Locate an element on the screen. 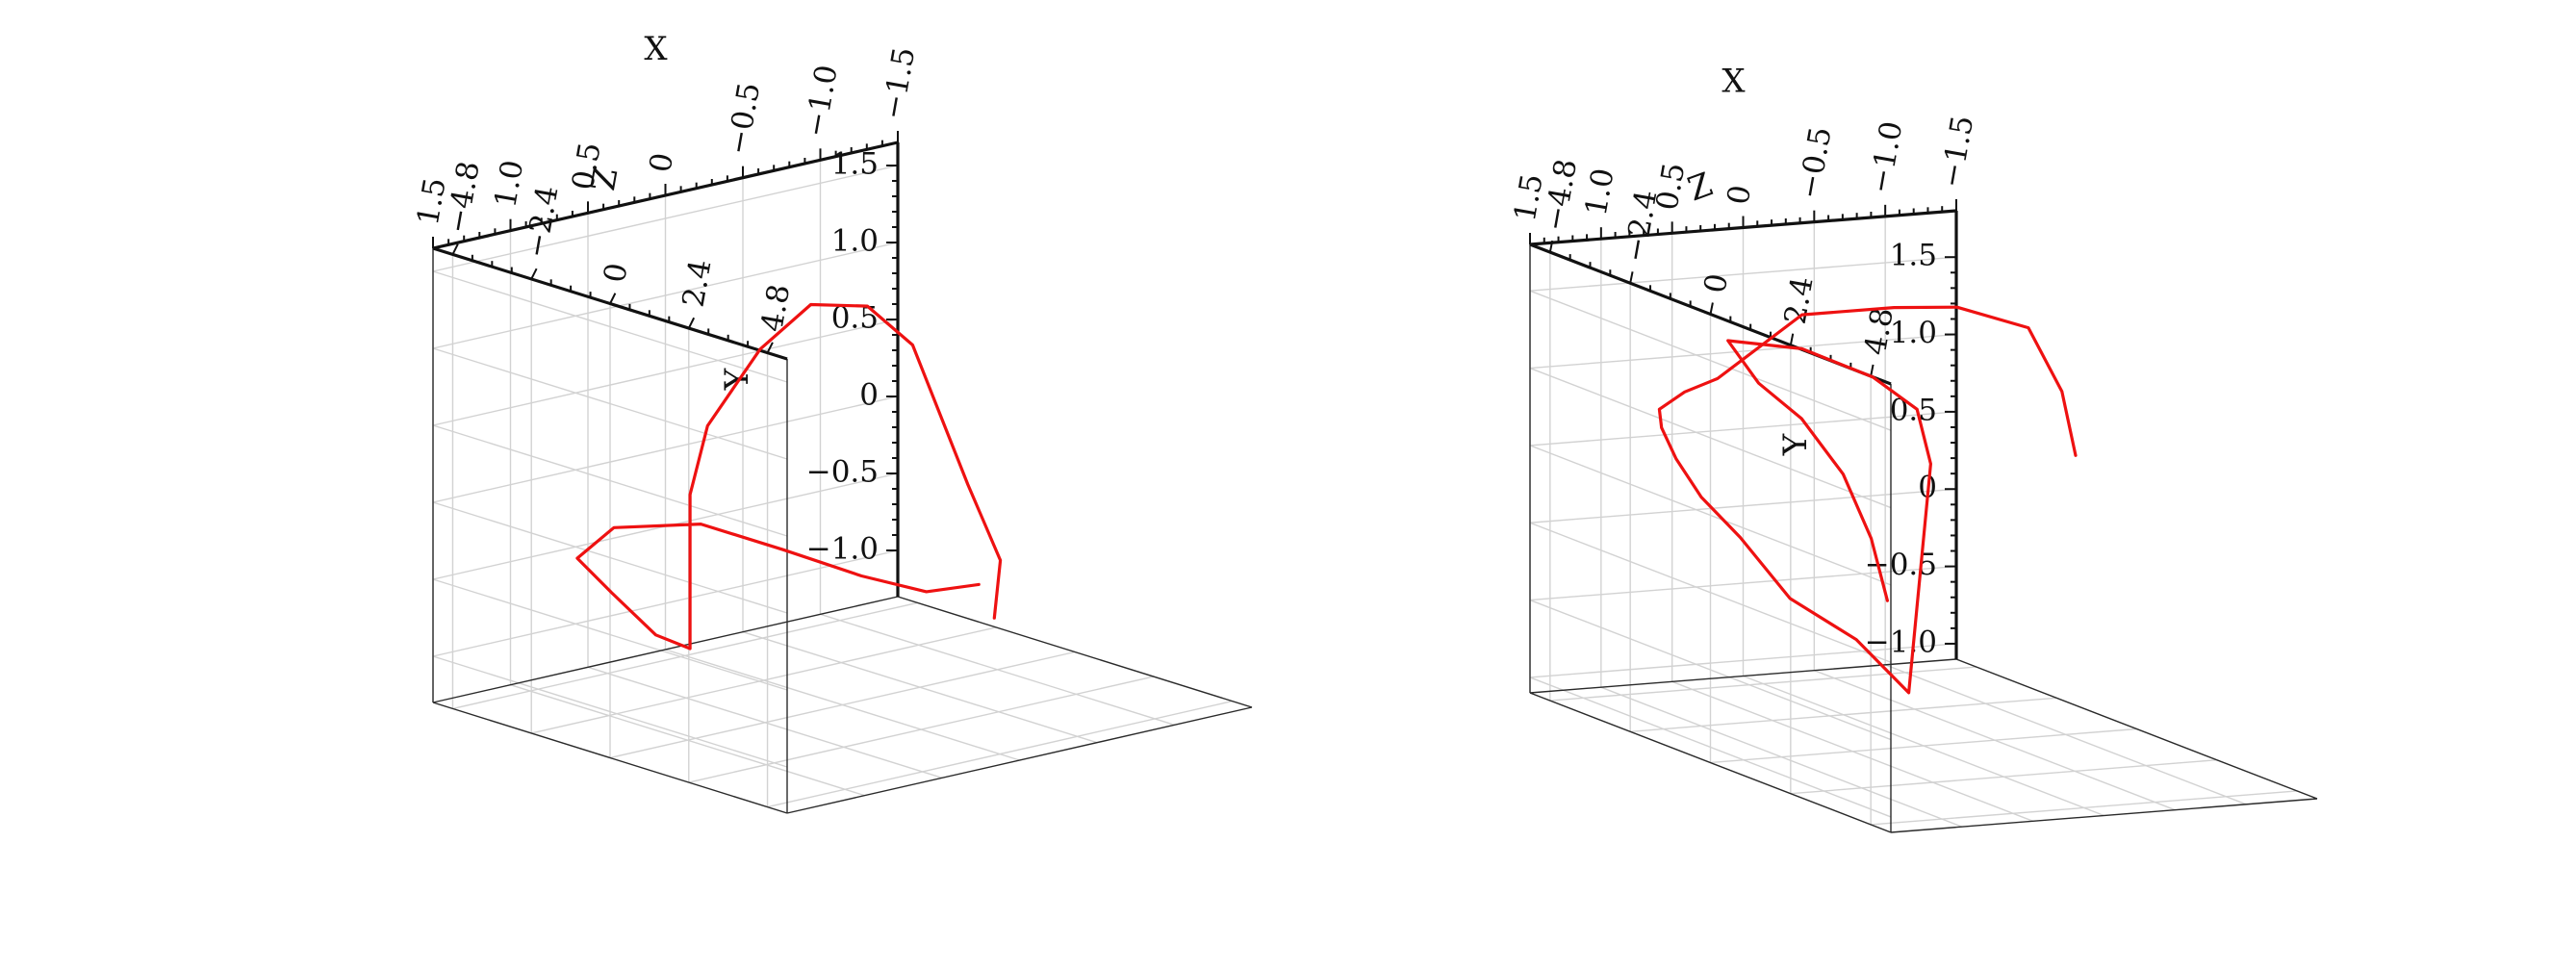 This screenshot has width=2576, height=970. y-tick-label: 0.5 is located at coordinates (1913, 410).